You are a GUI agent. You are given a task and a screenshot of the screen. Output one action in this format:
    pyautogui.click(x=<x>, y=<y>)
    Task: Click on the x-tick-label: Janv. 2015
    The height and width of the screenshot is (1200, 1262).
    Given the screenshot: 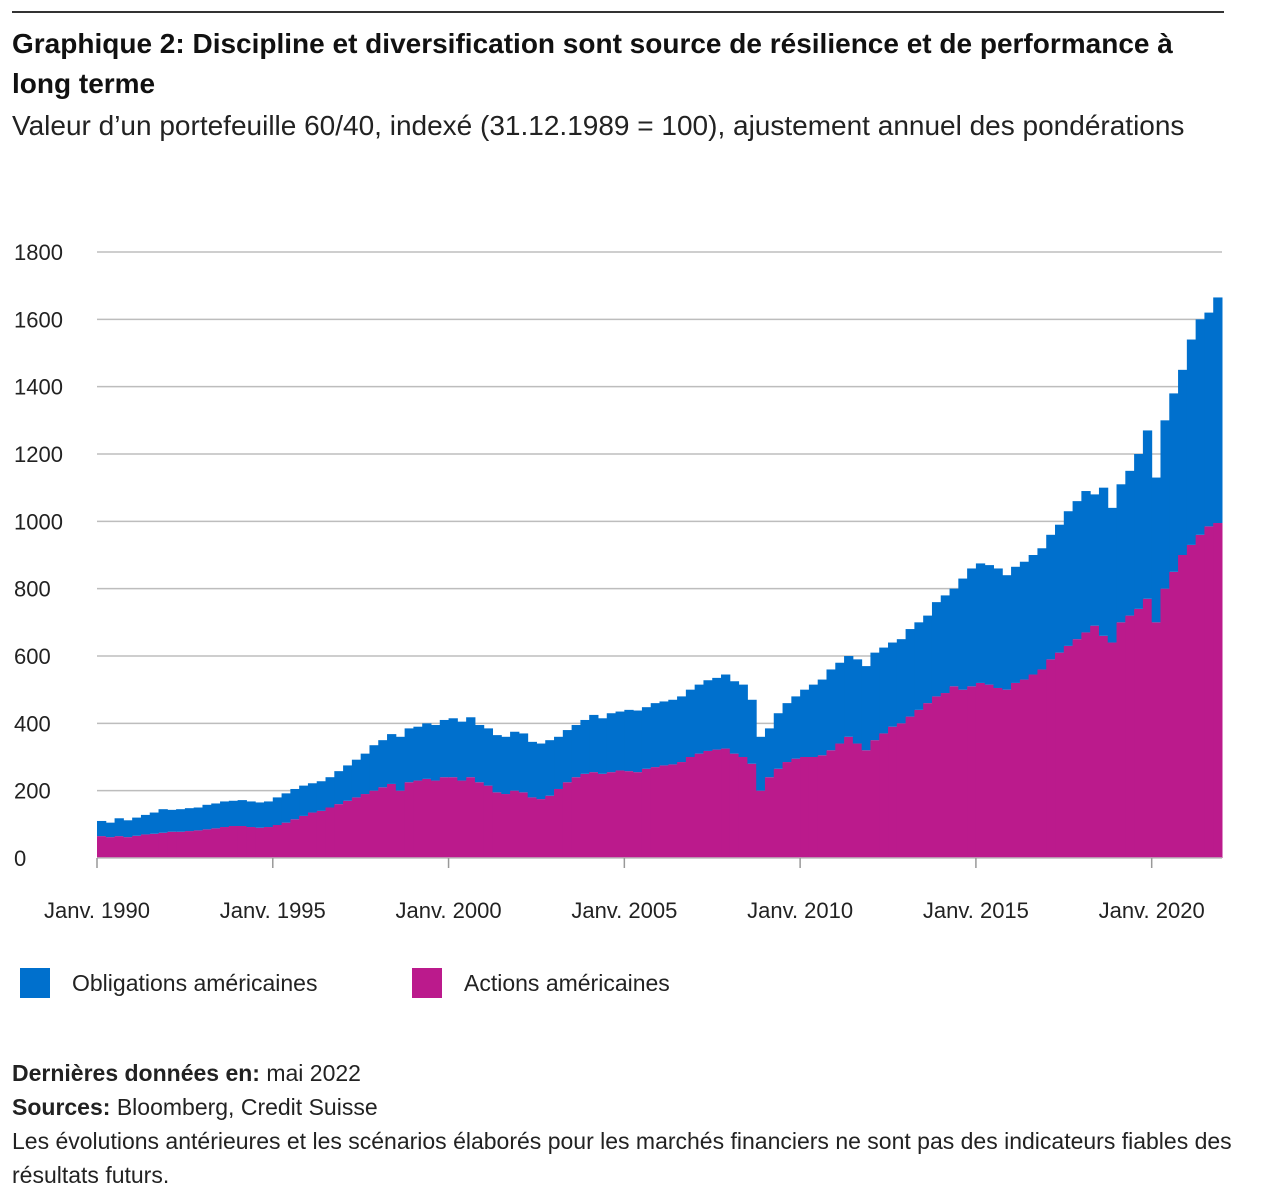 What is the action you would take?
    pyautogui.click(x=976, y=910)
    